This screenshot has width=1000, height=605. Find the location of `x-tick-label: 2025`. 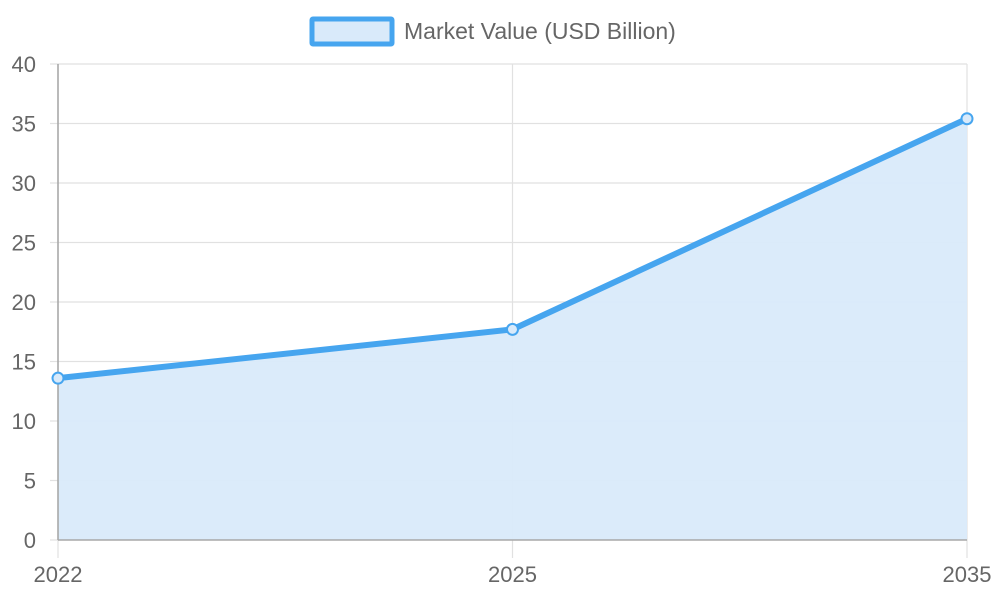

x-tick-label: 2025 is located at coordinates (512, 574).